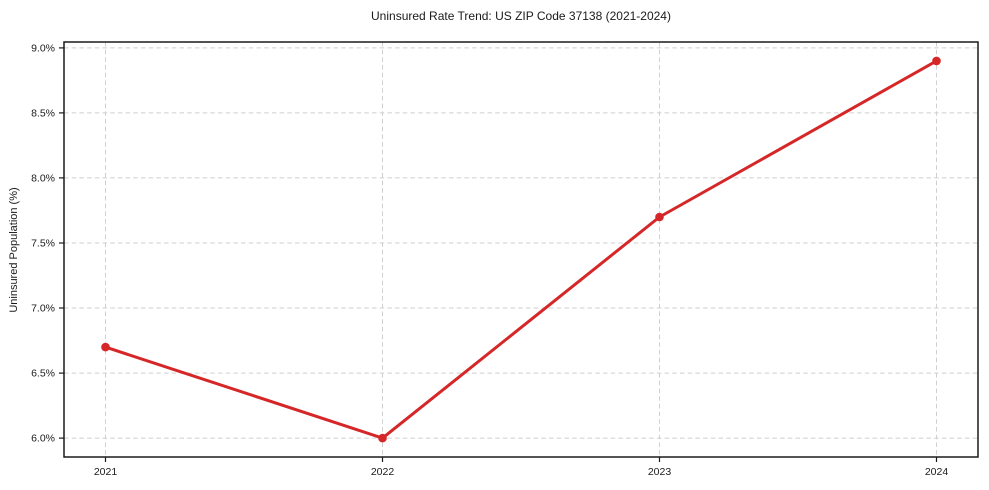 Image resolution: width=989 pixels, height=490 pixels. Describe the element at coordinates (106, 472) in the screenshot. I see `x-tick-label: 2021` at that location.